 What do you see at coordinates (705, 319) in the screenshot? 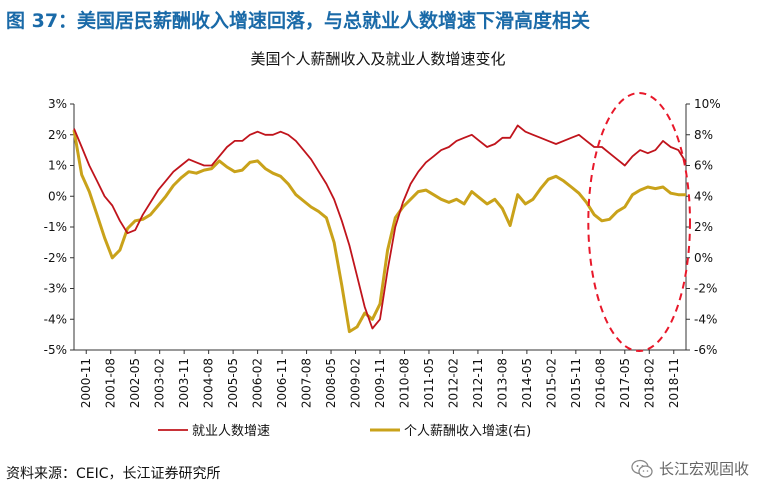
I see `right-tick-label: -4%` at bounding box center [705, 319].